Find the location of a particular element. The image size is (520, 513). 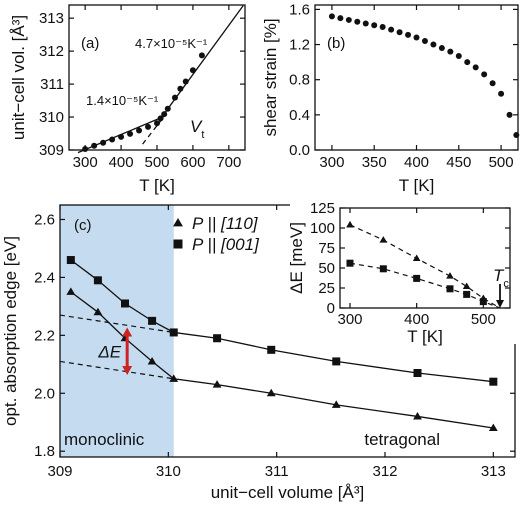

x-tick-label: 312 is located at coordinates (384, 471).